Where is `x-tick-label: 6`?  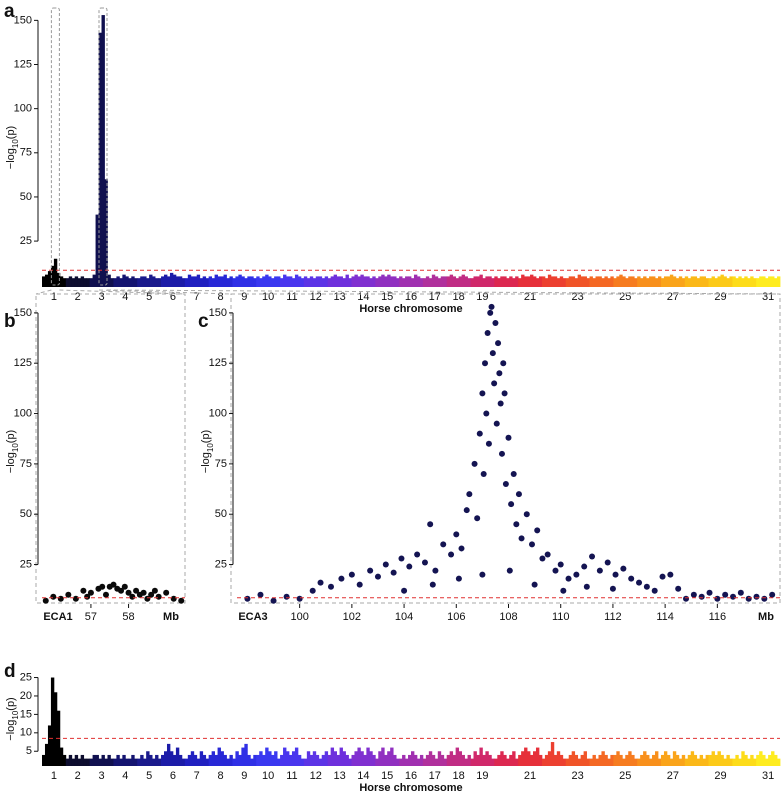 x-tick-label: 6 is located at coordinates (173, 776).